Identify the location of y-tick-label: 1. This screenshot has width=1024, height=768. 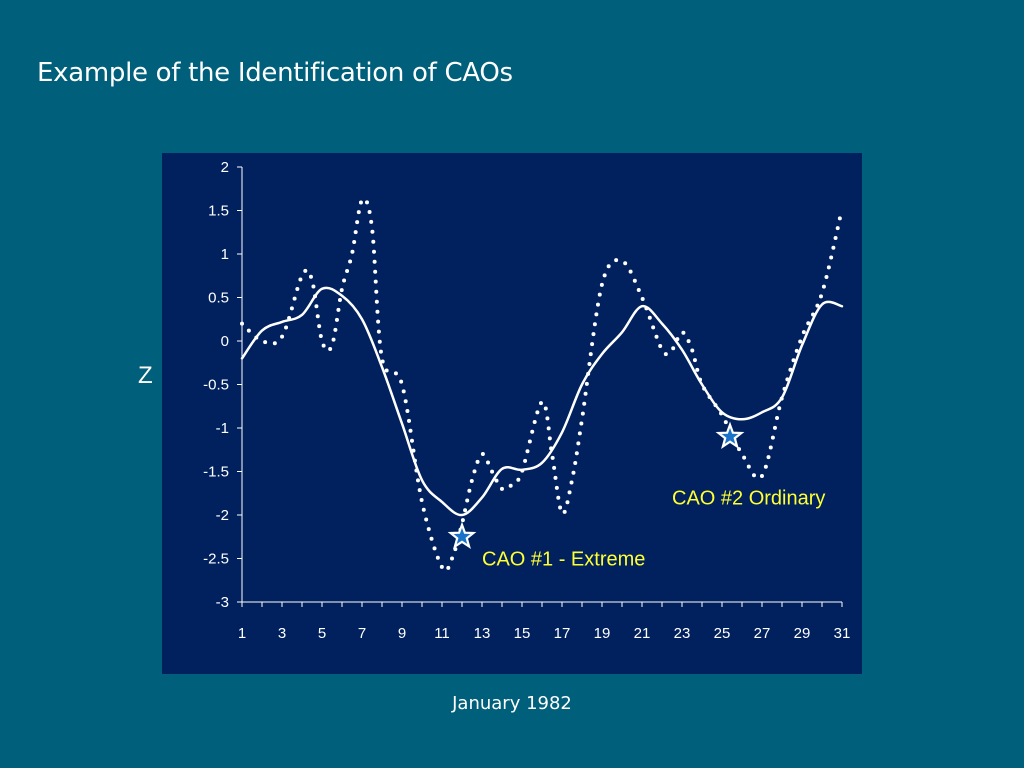
(225, 254).